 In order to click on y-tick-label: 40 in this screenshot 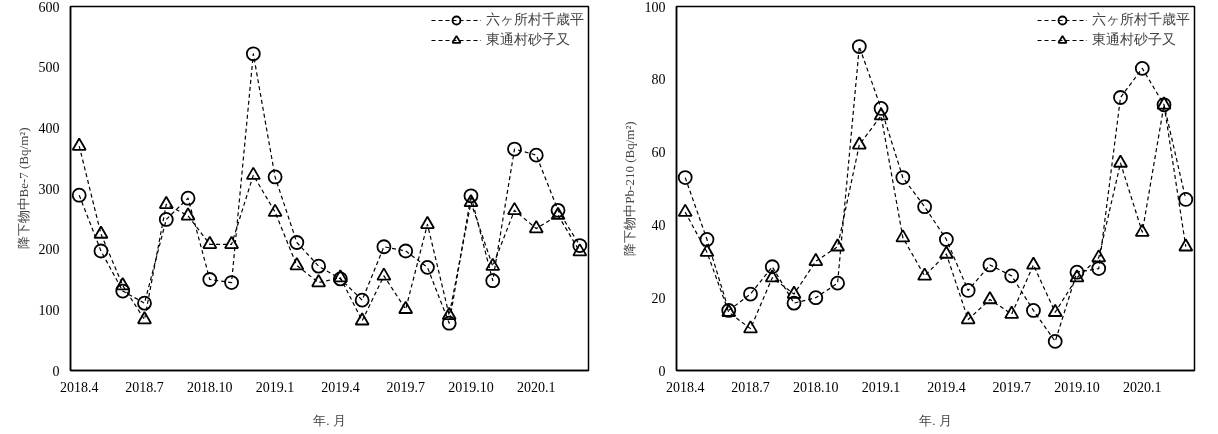, I will do `click(658, 225)`.